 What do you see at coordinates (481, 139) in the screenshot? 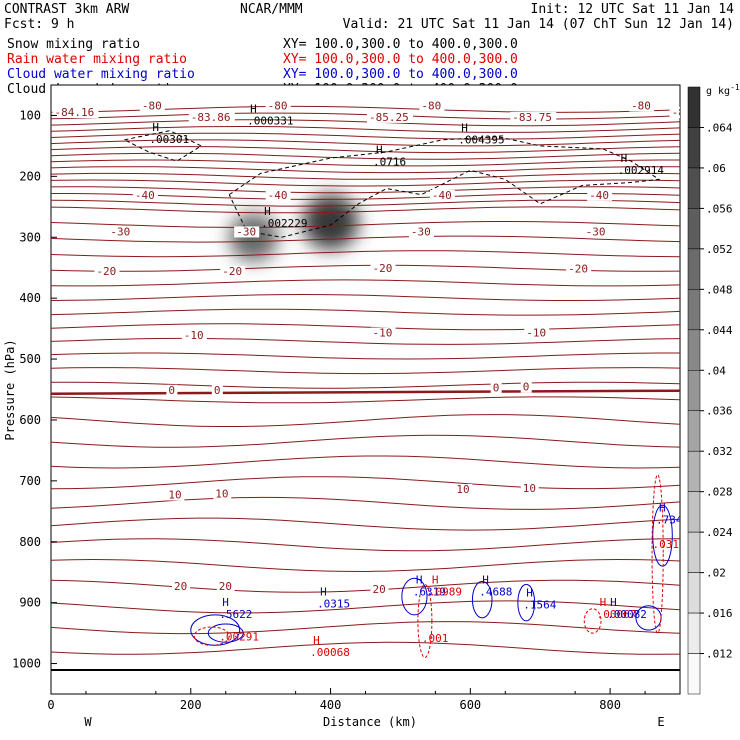
I see `maximum-value: .004395` at bounding box center [481, 139].